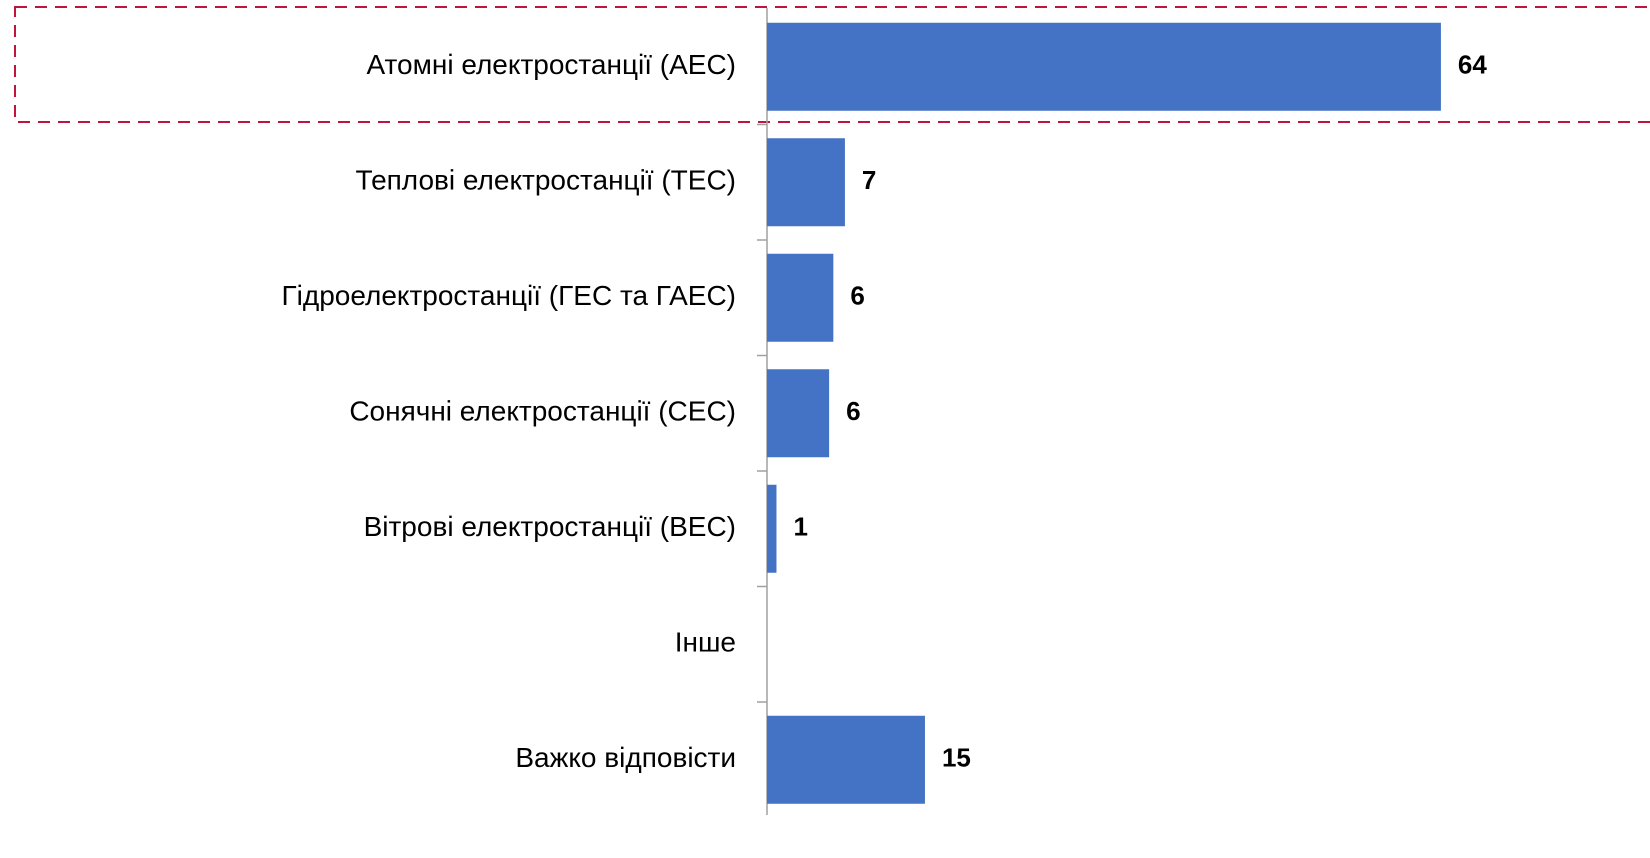 The image size is (1650, 858). What do you see at coordinates (546, 180) in the screenshot?
I see `y-tick-label: Теплові електростанції (ТЕС)` at bounding box center [546, 180].